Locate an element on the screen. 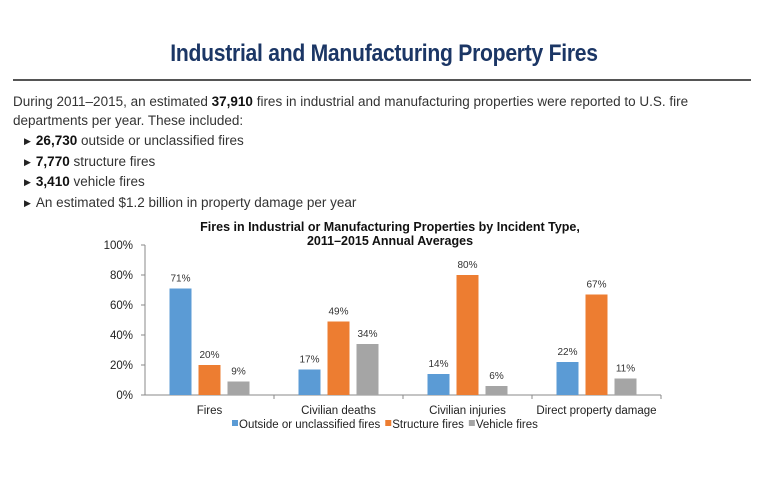 Image resolution: width=768 pixels, height=495 pixels. data-label: 49% is located at coordinates (338, 312).